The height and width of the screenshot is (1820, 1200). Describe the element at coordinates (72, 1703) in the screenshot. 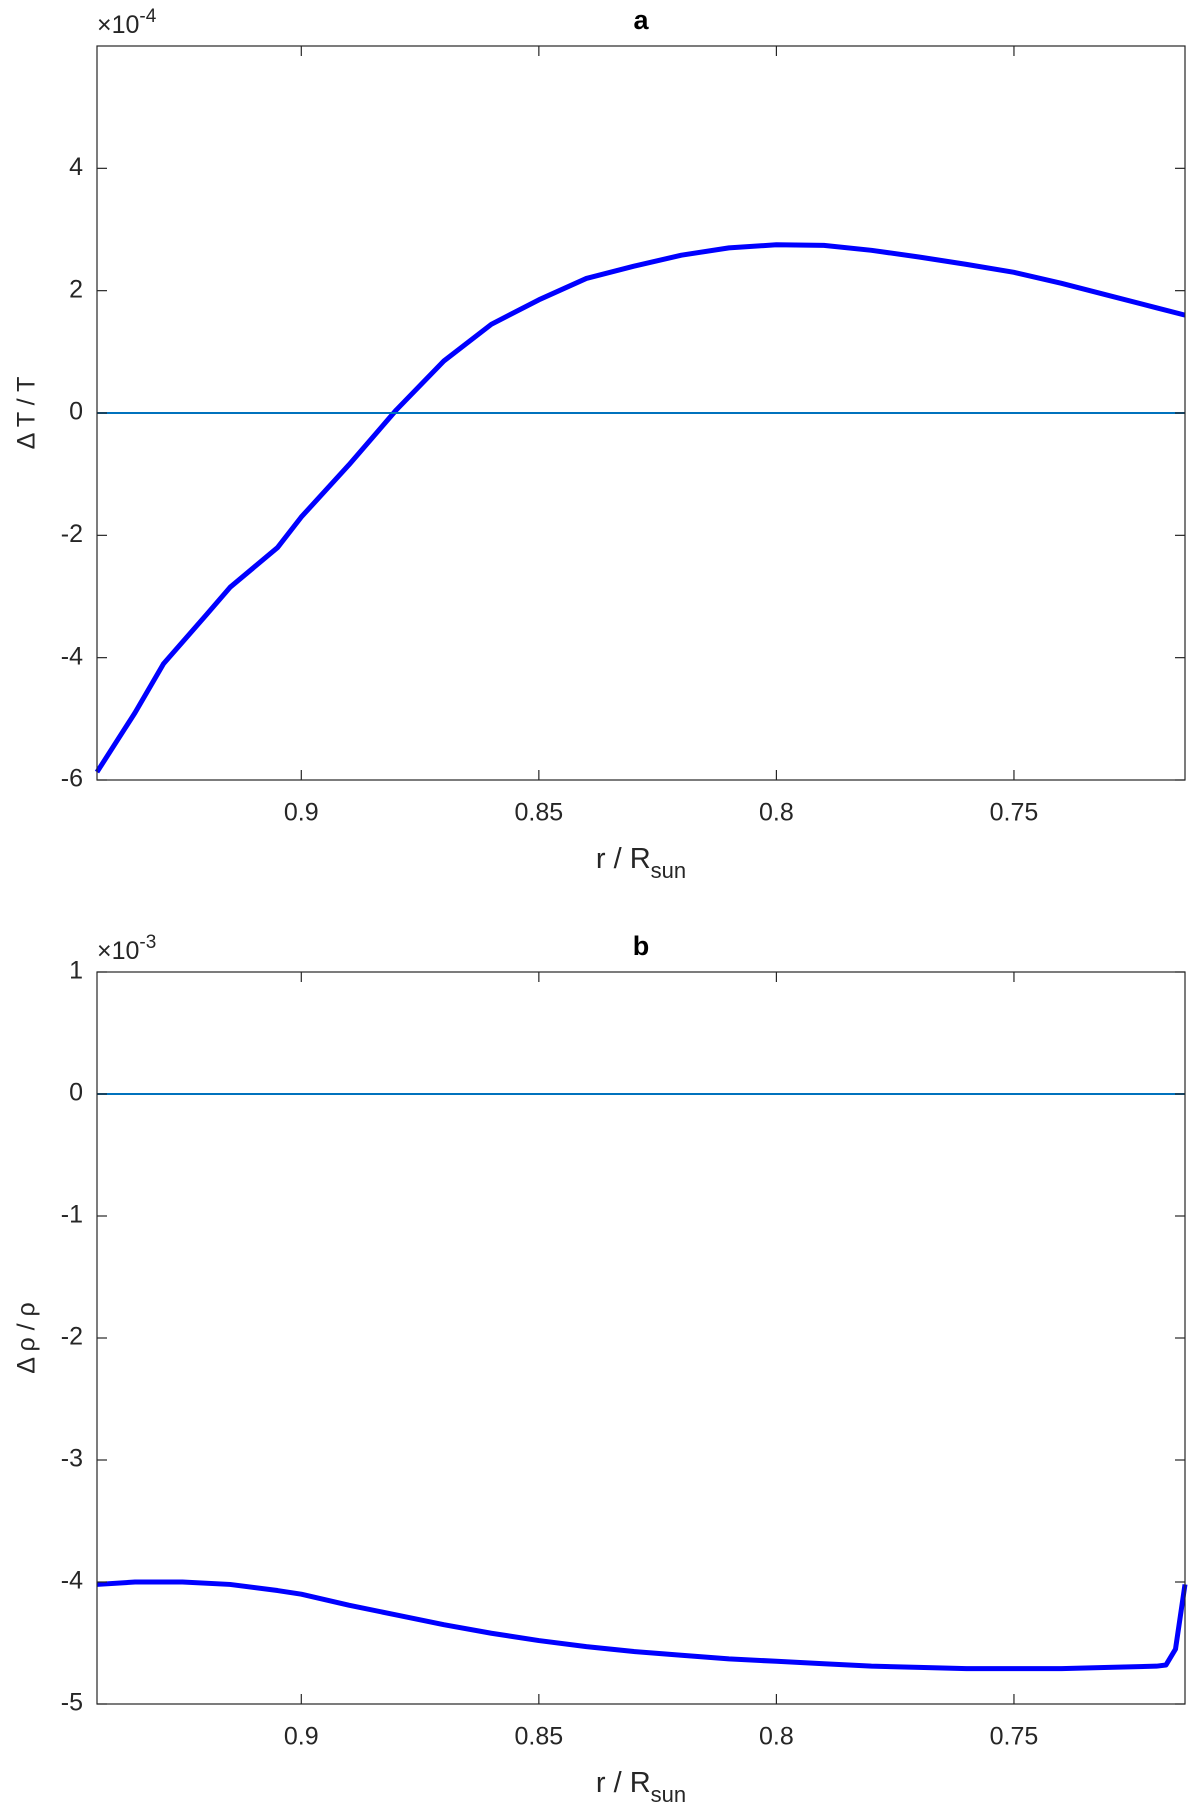

I see `y-tick-label: -5` at that location.